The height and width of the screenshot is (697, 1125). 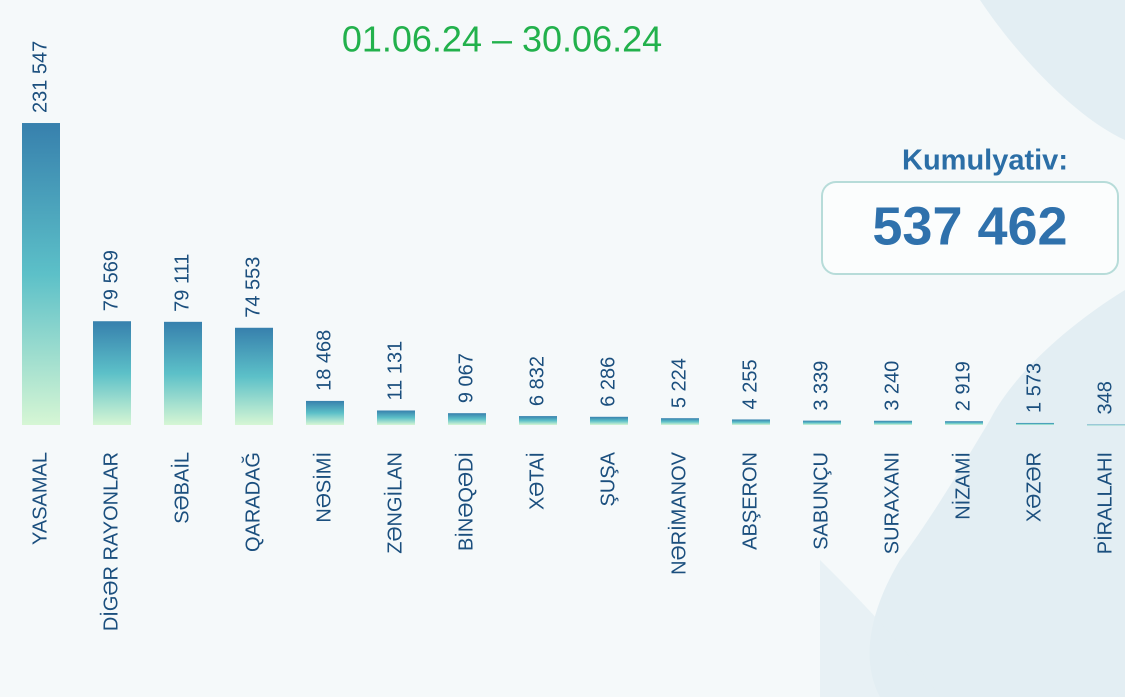 I want to click on value-label: 79 569, so click(x=111, y=280).